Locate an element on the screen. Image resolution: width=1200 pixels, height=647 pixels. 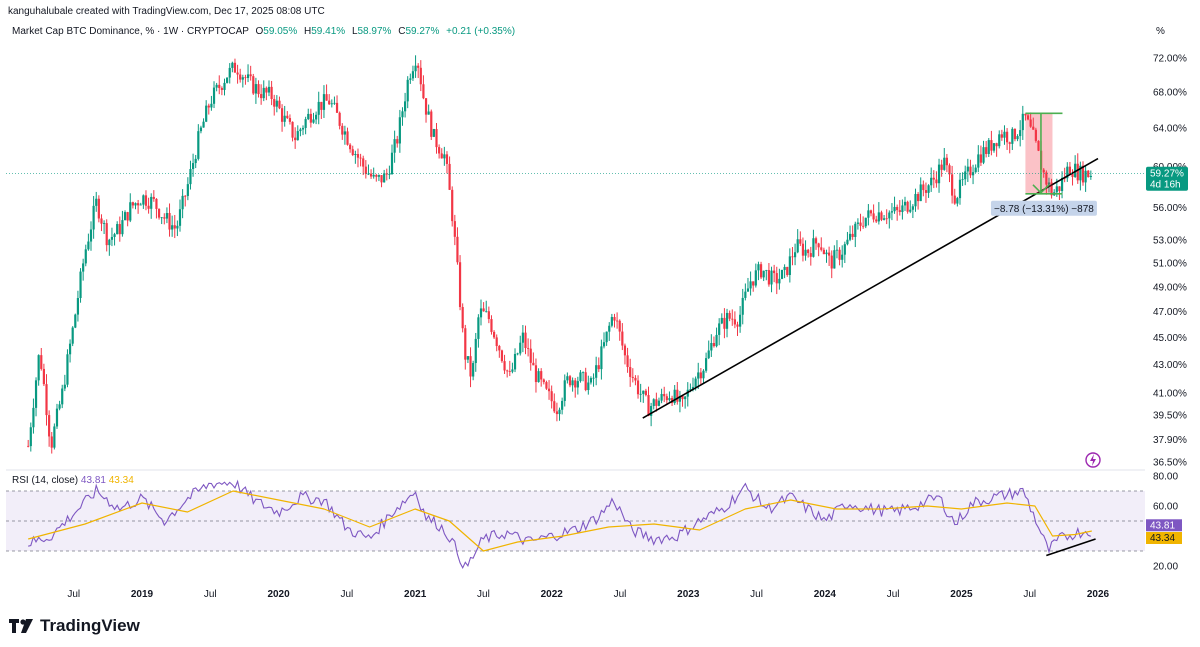
time-tick-label: 2019 is located at coordinates (142, 594).